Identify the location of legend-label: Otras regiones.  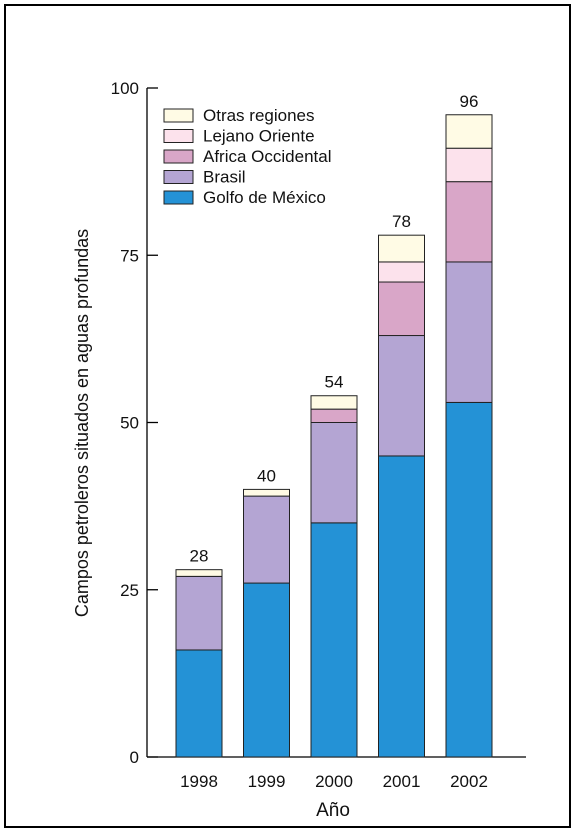
(259, 115).